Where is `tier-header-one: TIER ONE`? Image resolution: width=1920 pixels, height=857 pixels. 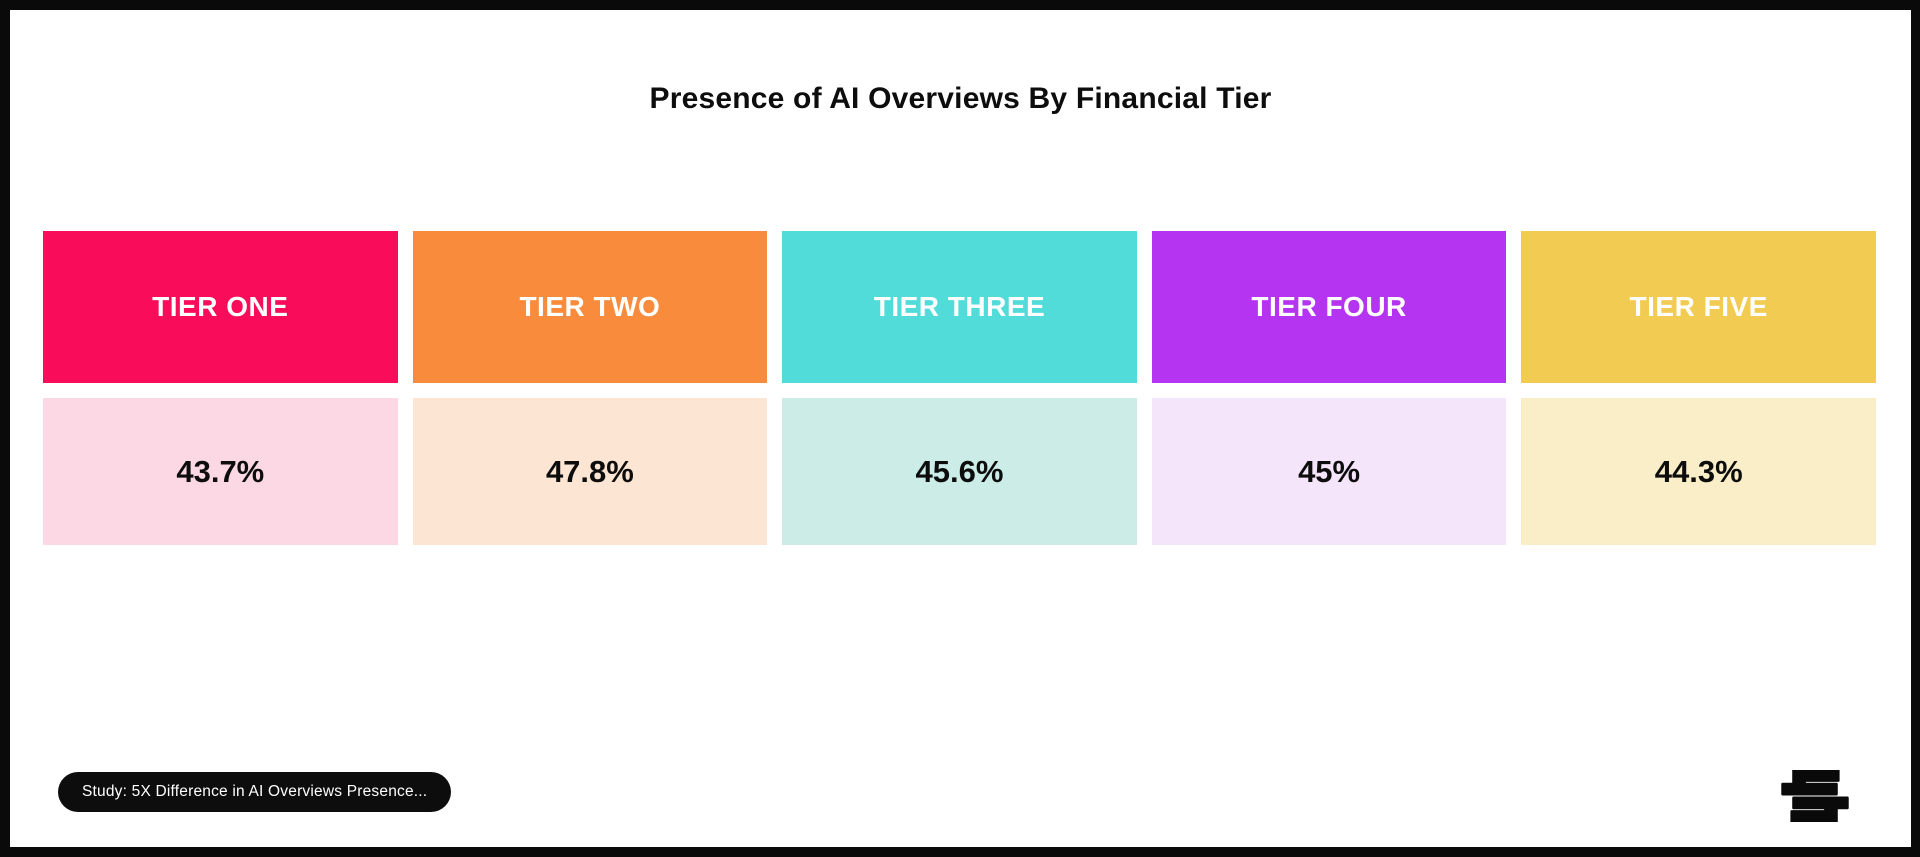 tier-header-one: TIER ONE is located at coordinates (220, 307).